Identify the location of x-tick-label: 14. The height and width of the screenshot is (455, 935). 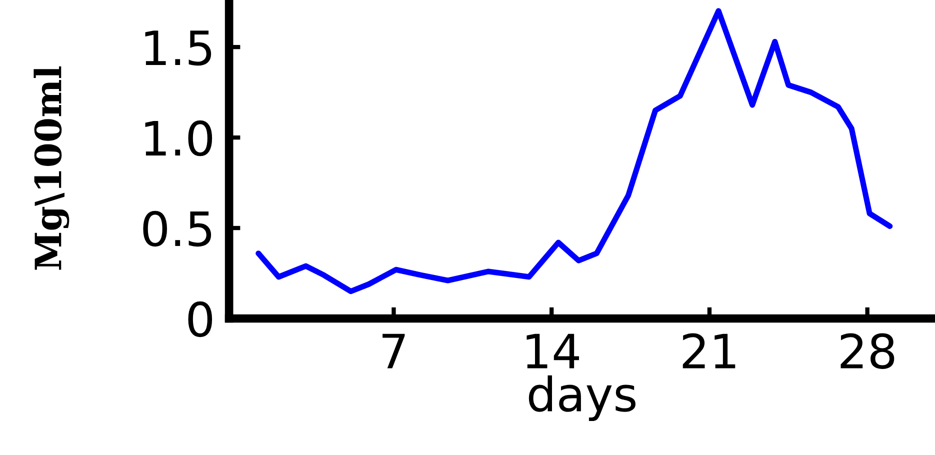
(552, 351).